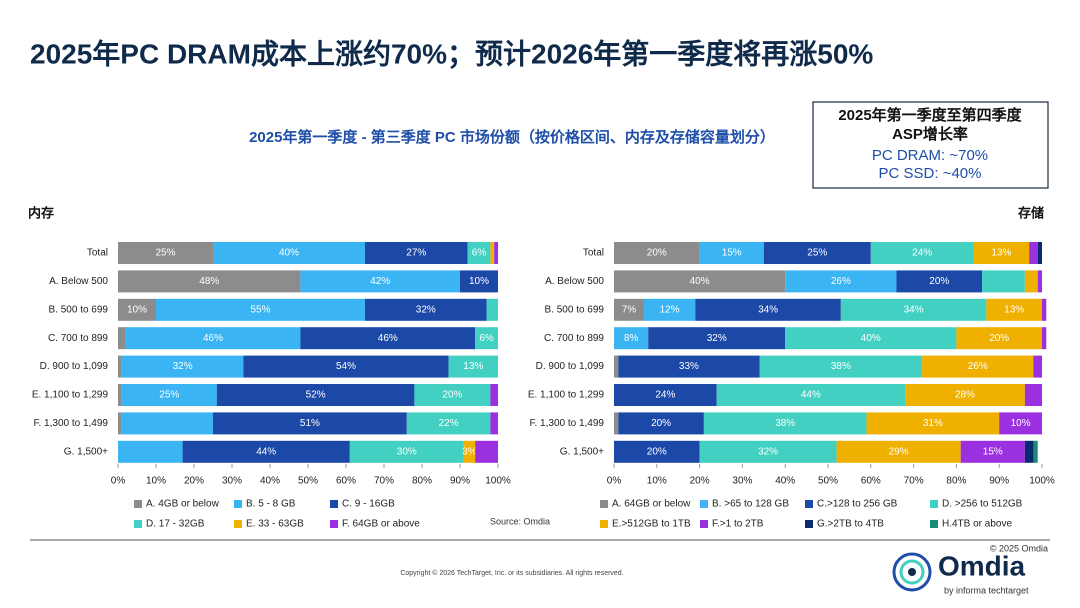  What do you see at coordinates (70, 395) in the screenshot?
I see `category-label: E. 1,100 to 1,299` at bounding box center [70, 395].